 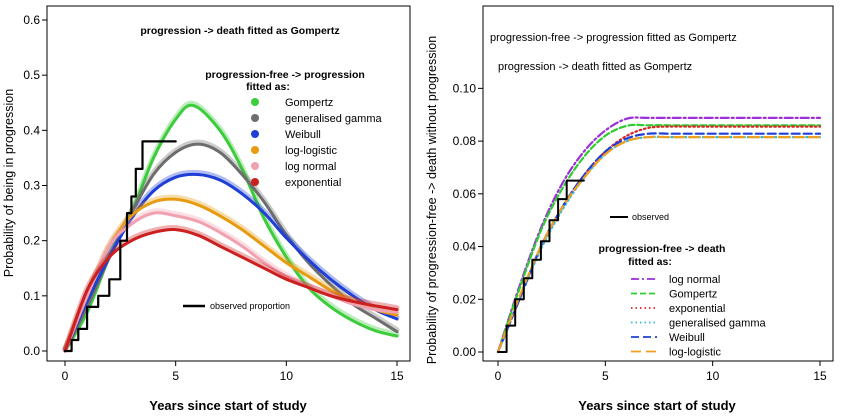 What do you see at coordinates (662, 249) in the screenshot?
I see `right-legend-title-line1: progression-free -> death` at bounding box center [662, 249].